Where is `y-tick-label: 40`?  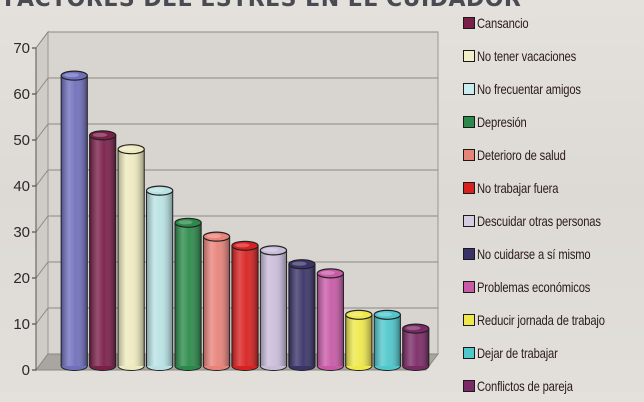
y-tick-label: 40 is located at coordinates (21, 186).